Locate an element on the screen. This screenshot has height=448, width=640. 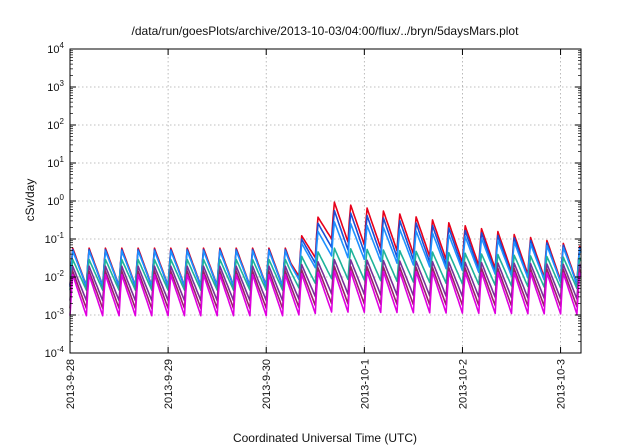
x-tick-label: 2013-9-29 is located at coordinates (169, 384).